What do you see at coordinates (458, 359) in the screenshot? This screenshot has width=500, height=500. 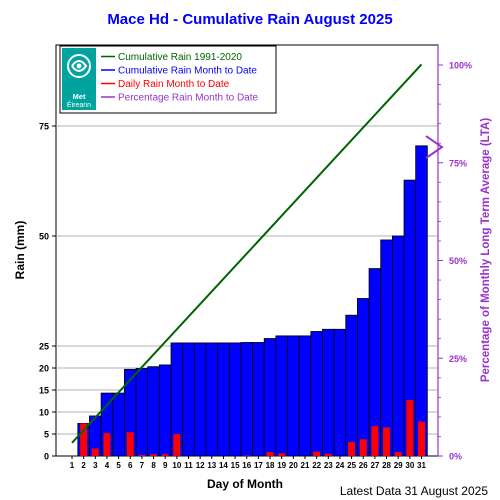 I see `y2-tick-label: 25%` at bounding box center [458, 359].